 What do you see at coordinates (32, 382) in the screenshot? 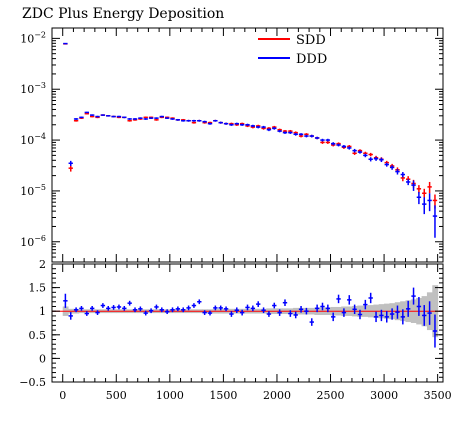
I see `ratio-y-tick-label: −0.5` at bounding box center [32, 382].